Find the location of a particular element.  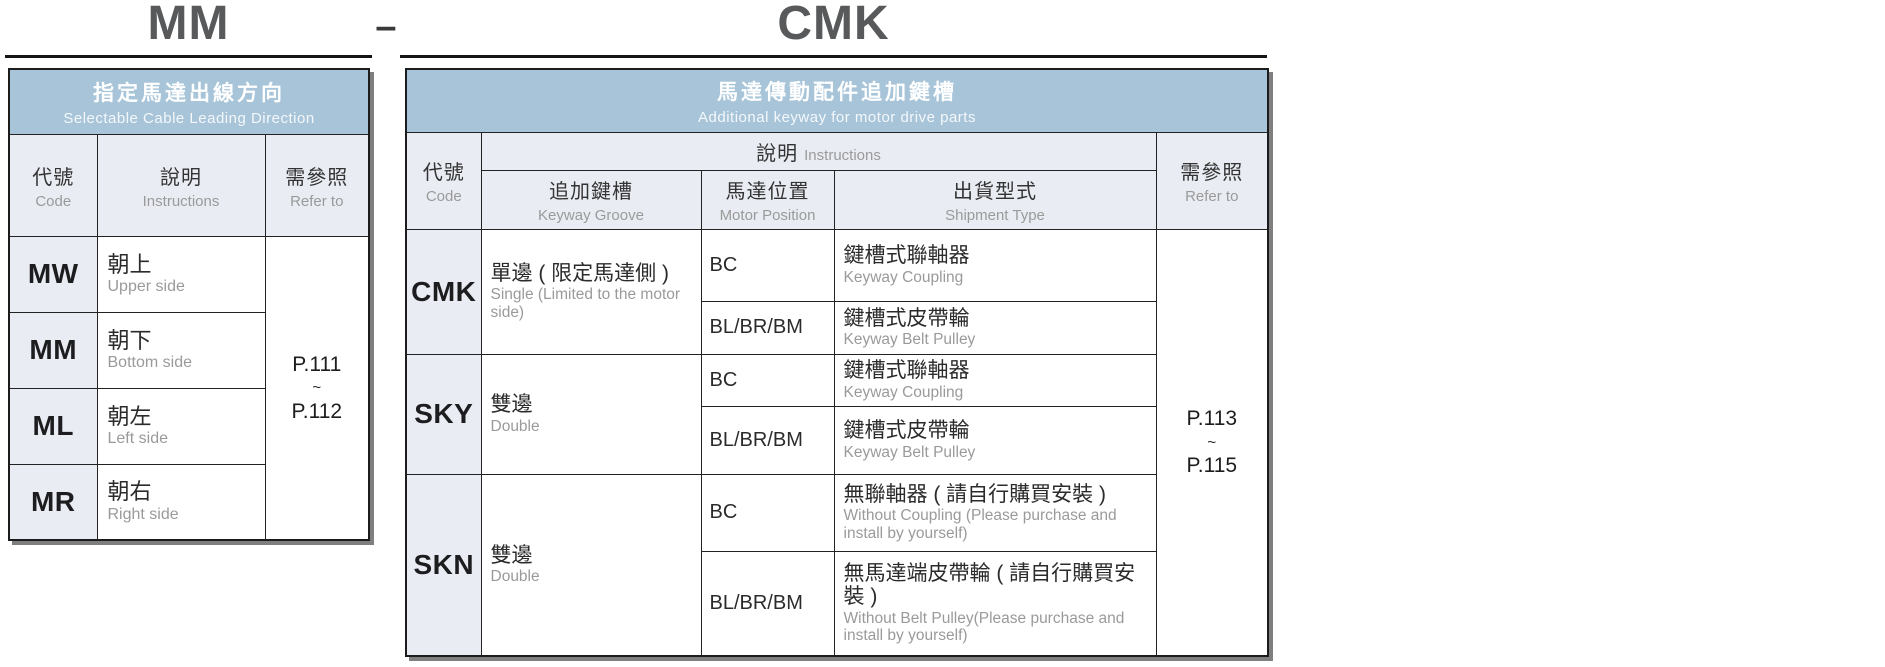

left-col-header-code: 代號 Code is located at coordinates (53, 185).